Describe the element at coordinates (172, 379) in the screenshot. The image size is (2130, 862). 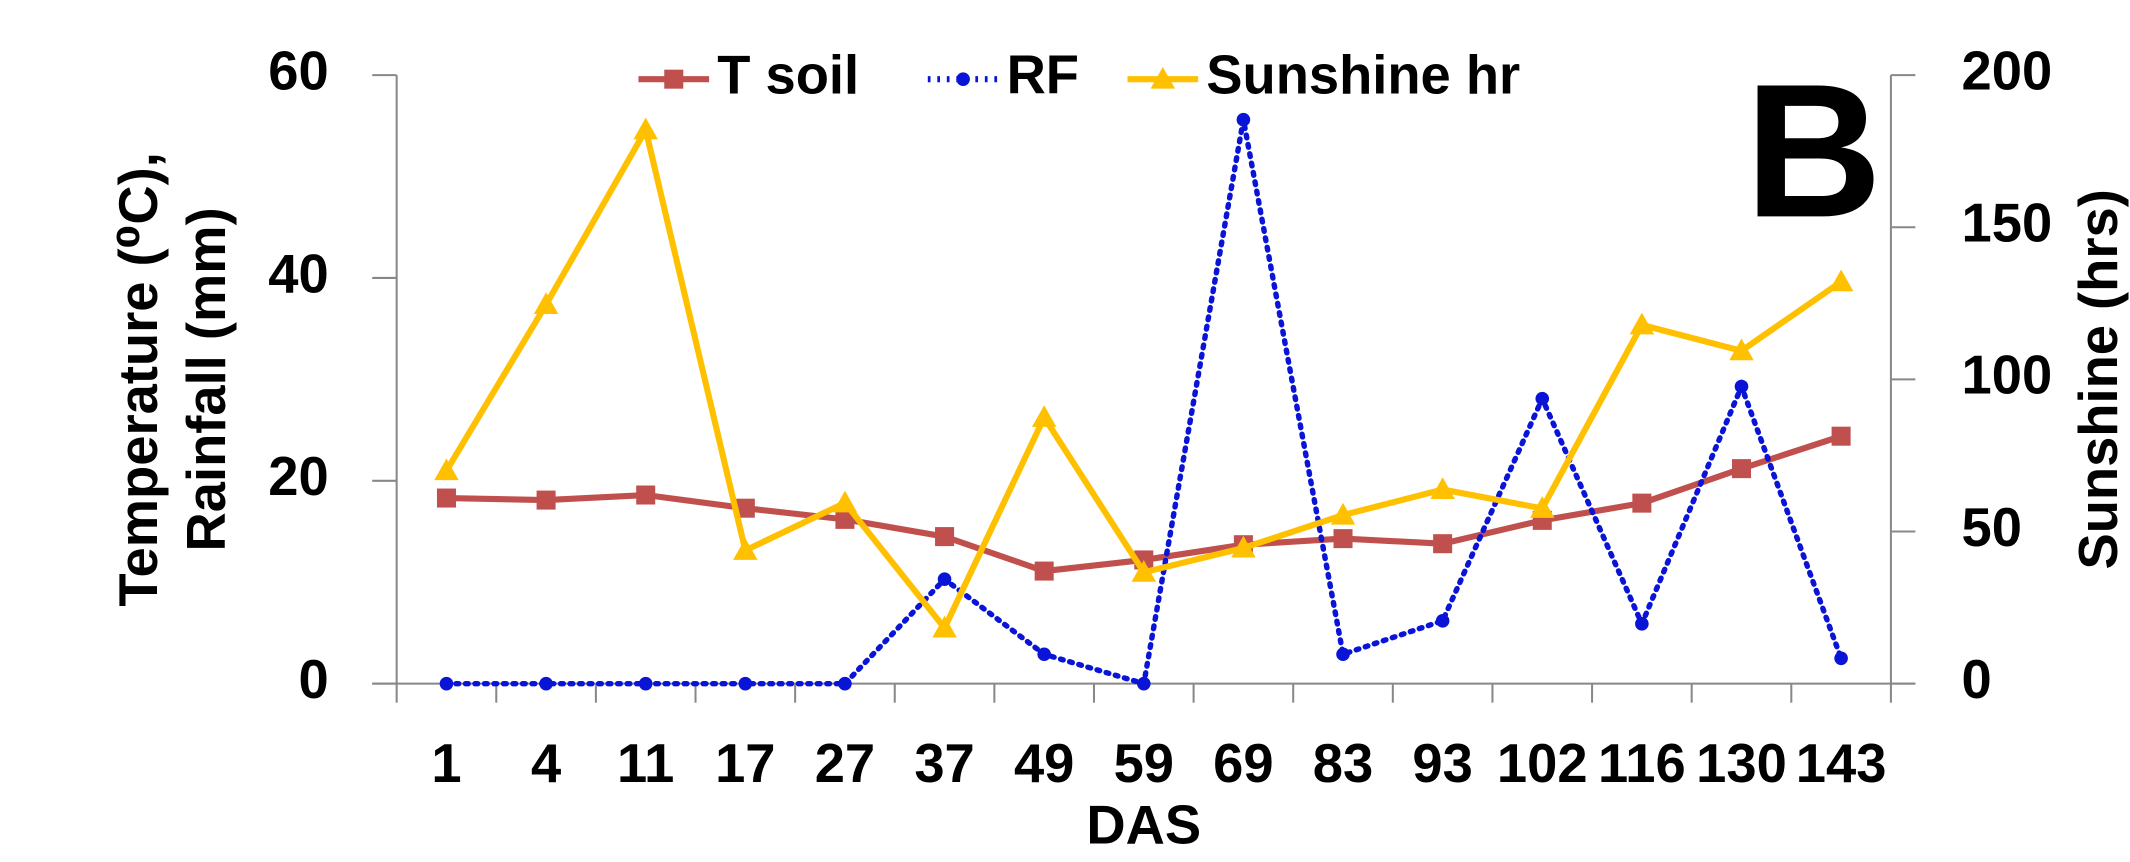
I see `y-axis-title: Temperature (⁰C), Rainfall (mm)` at that location.